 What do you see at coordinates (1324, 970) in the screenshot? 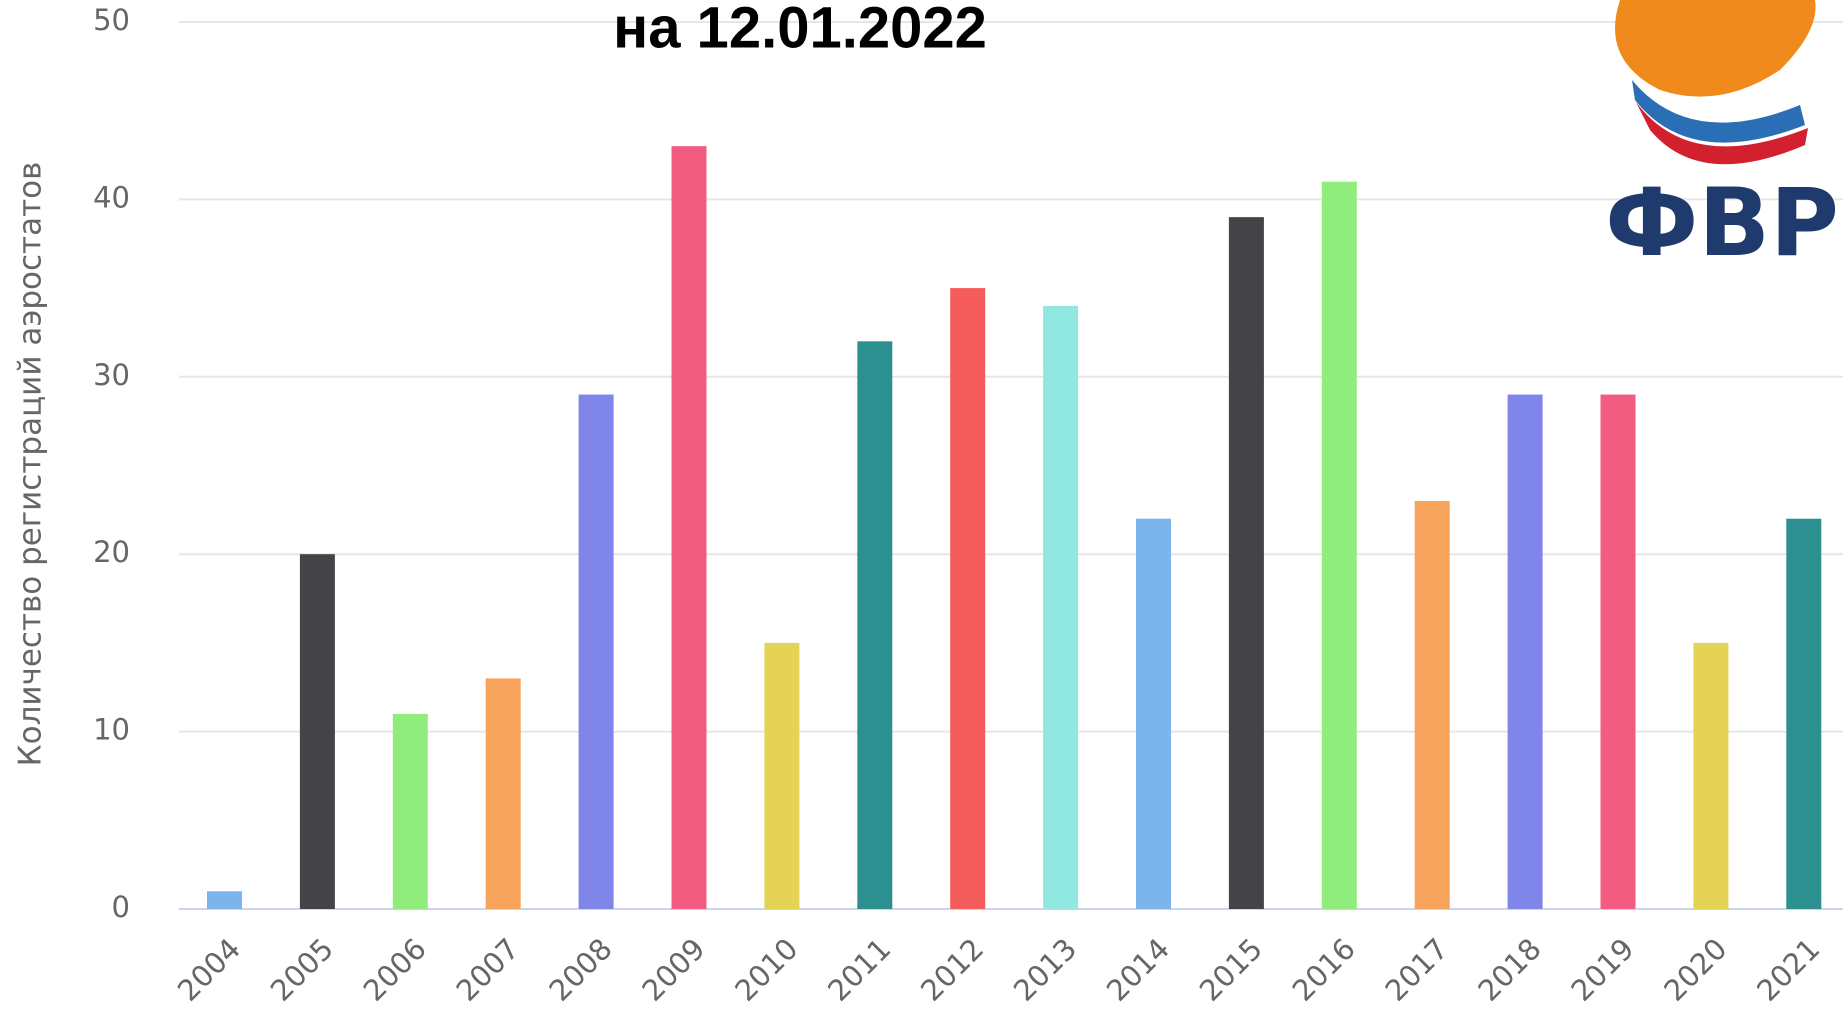
I see `x-tick-label: 2016` at bounding box center [1324, 970].